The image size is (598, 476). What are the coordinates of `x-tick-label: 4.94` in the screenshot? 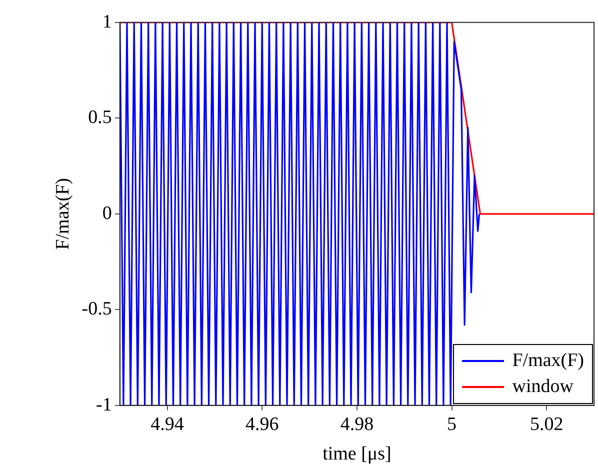 It's located at (167, 424).